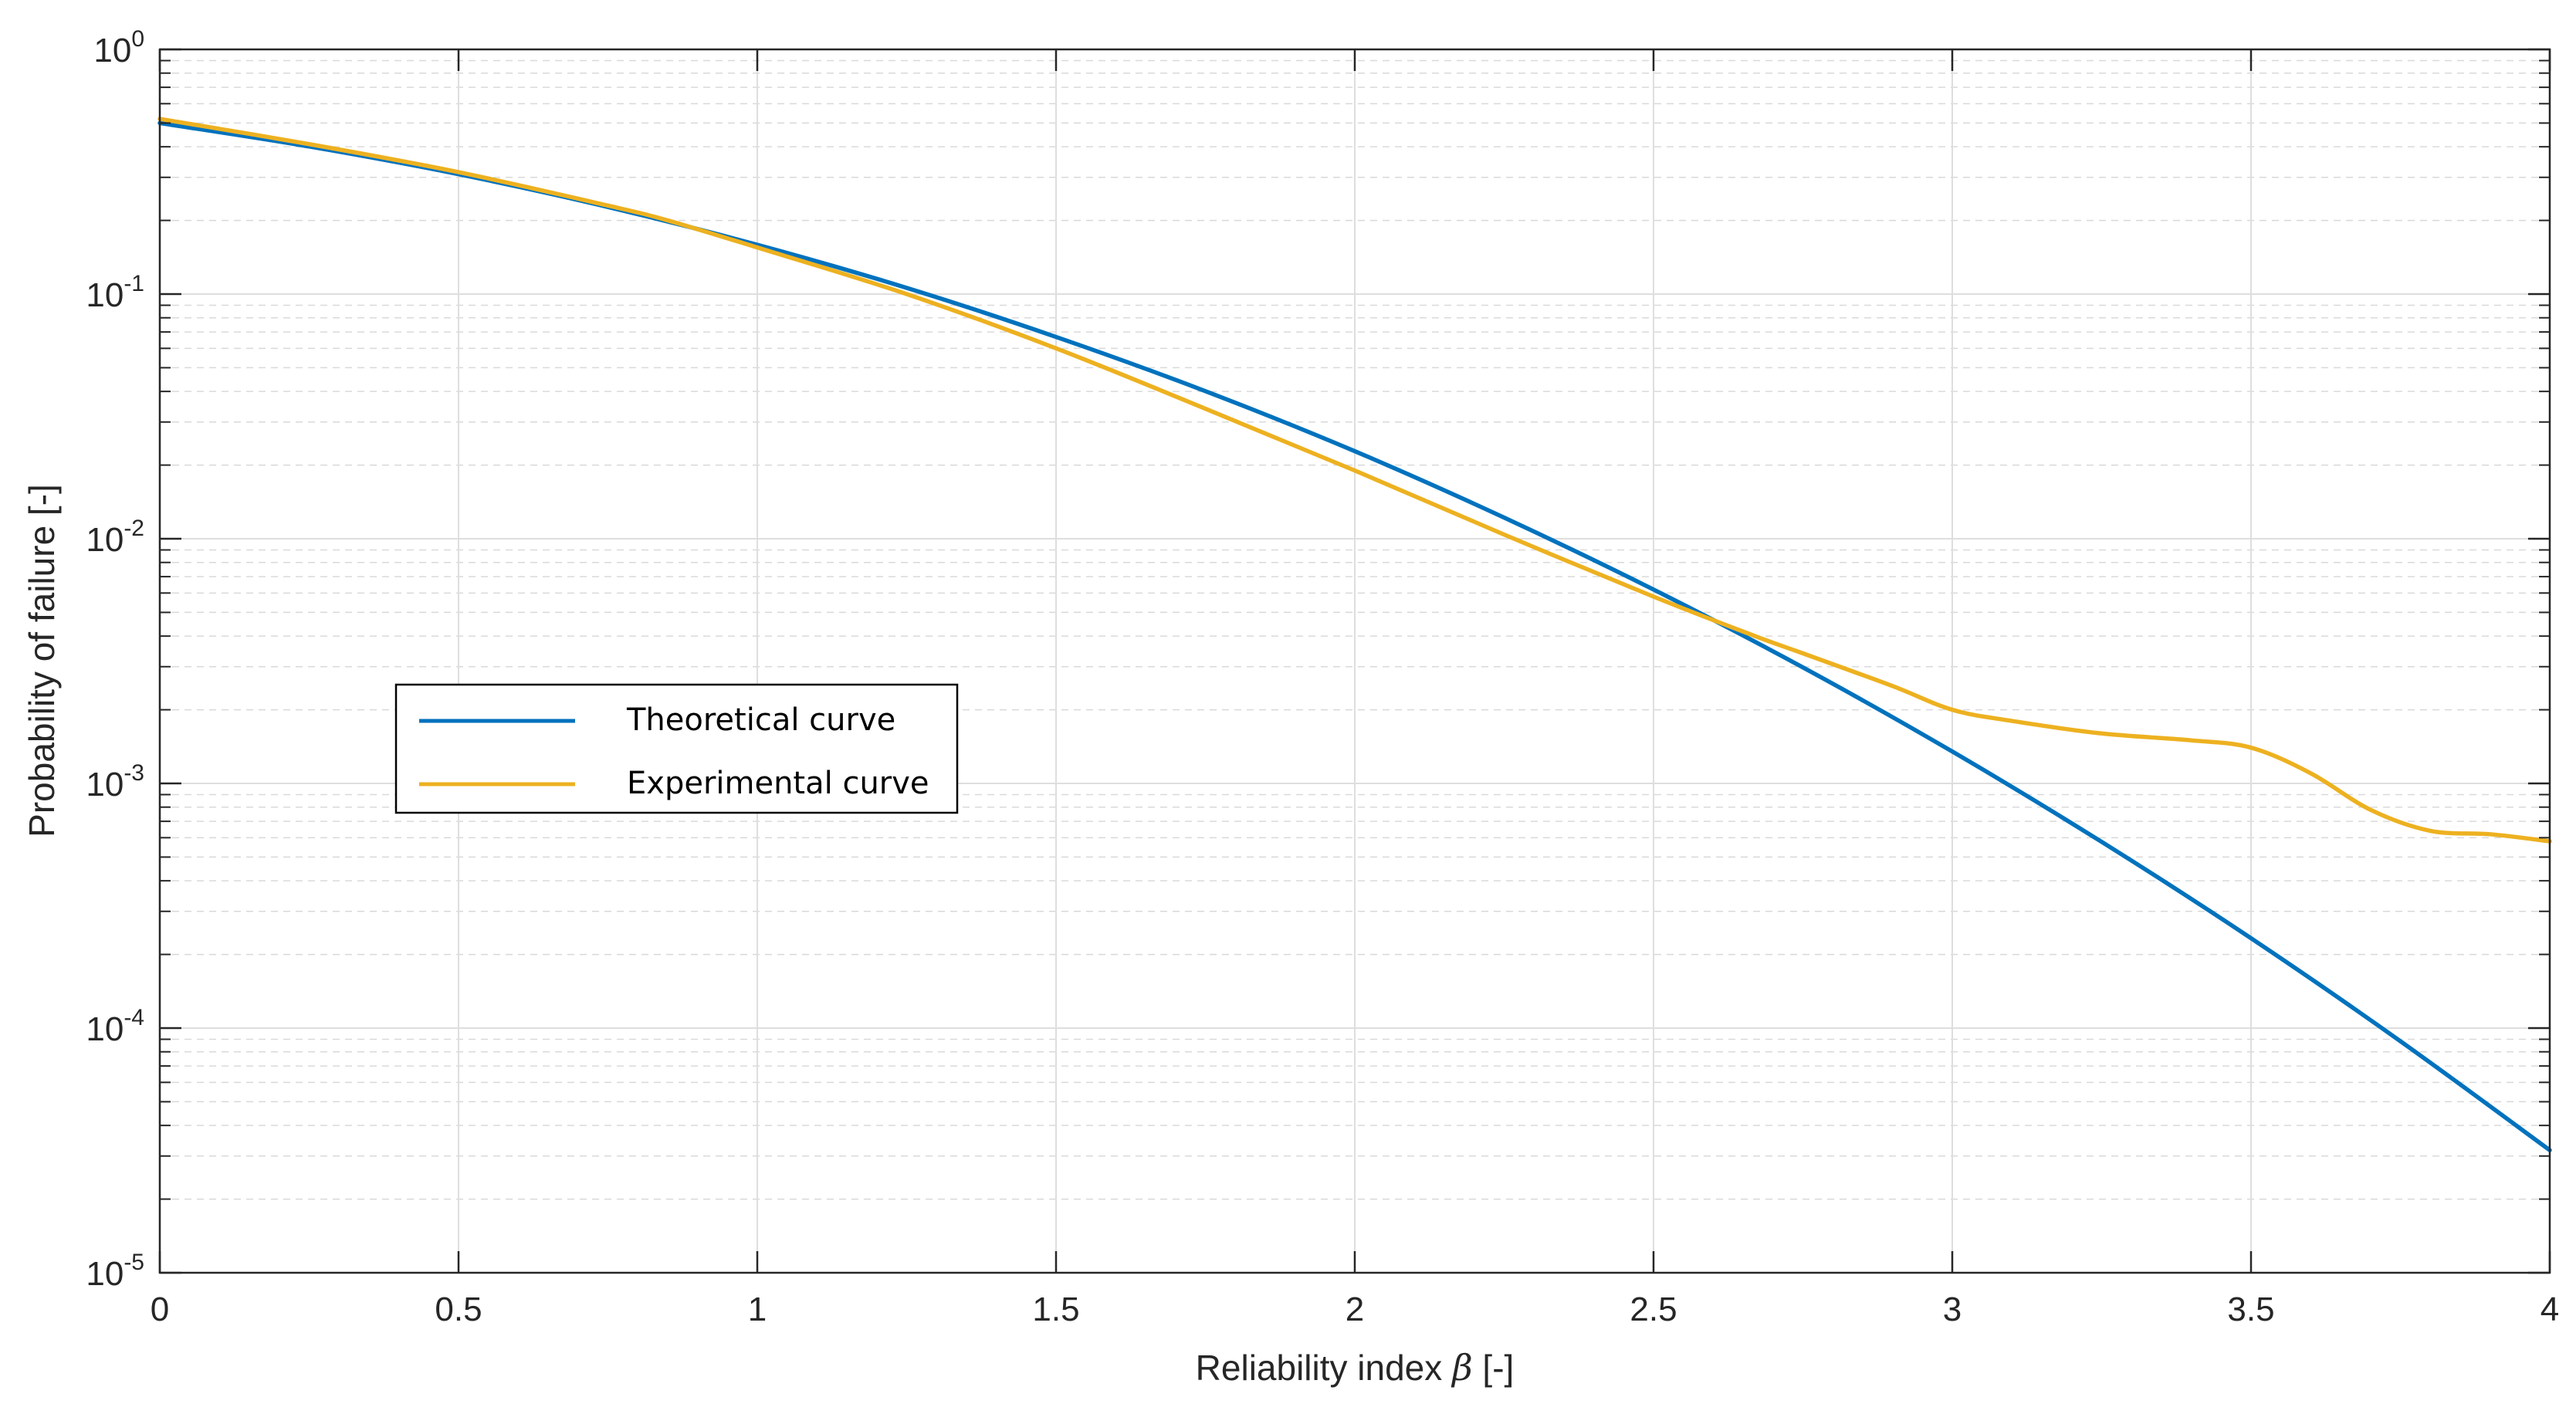 This screenshot has width=2576, height=1414. Describe the element at coordinates (757, 1310) in the screenshot. I see `x-tick-label: 1` at that location.